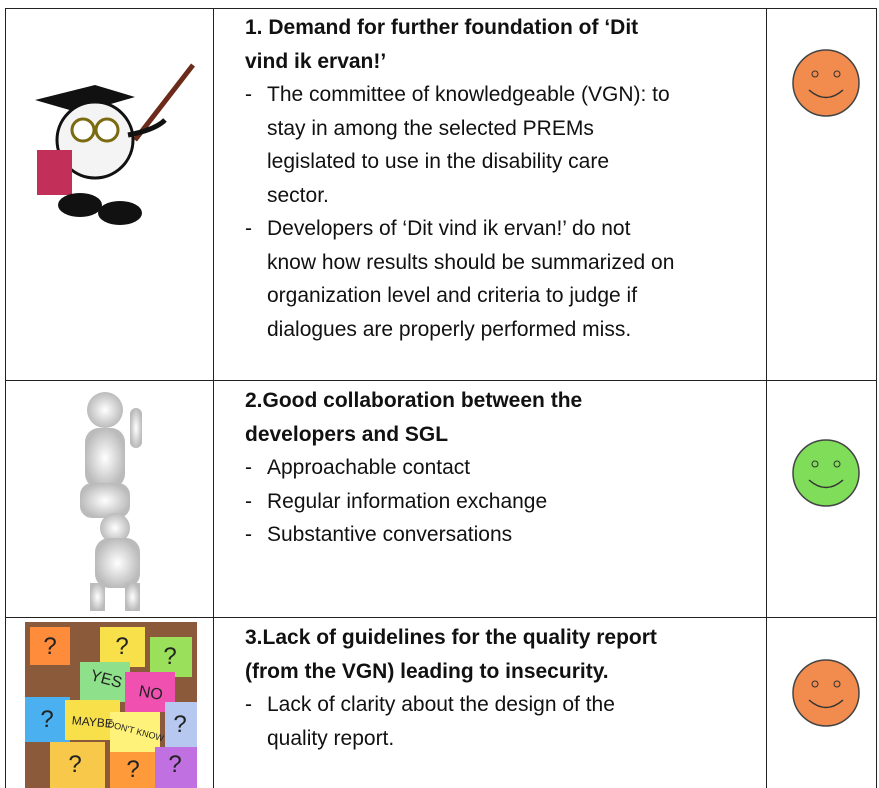 The height and width of the screenshot is (788, 879). Describe the element at coordinates (441, 704) in the screenshot. I see `bullet-text: Lack of clarity about the design of the` at that location.